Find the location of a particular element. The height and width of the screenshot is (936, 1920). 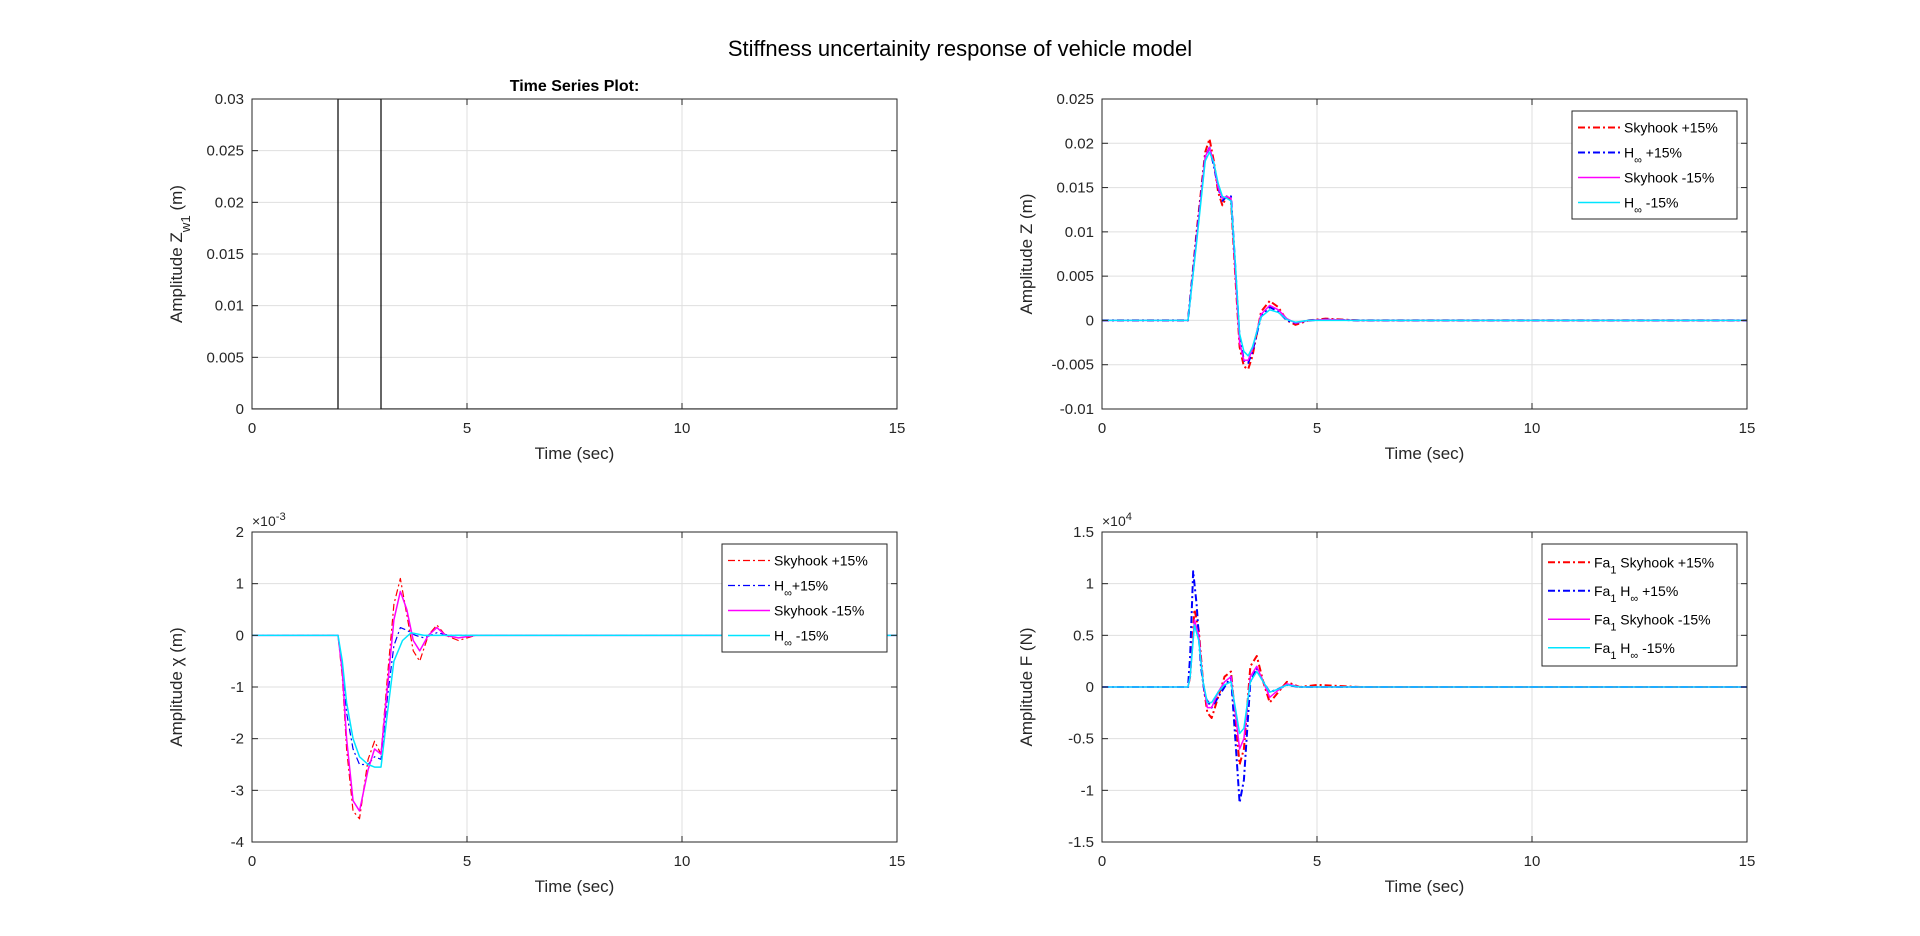

y-tick-label: -2 is located at coordinates (237, 739).